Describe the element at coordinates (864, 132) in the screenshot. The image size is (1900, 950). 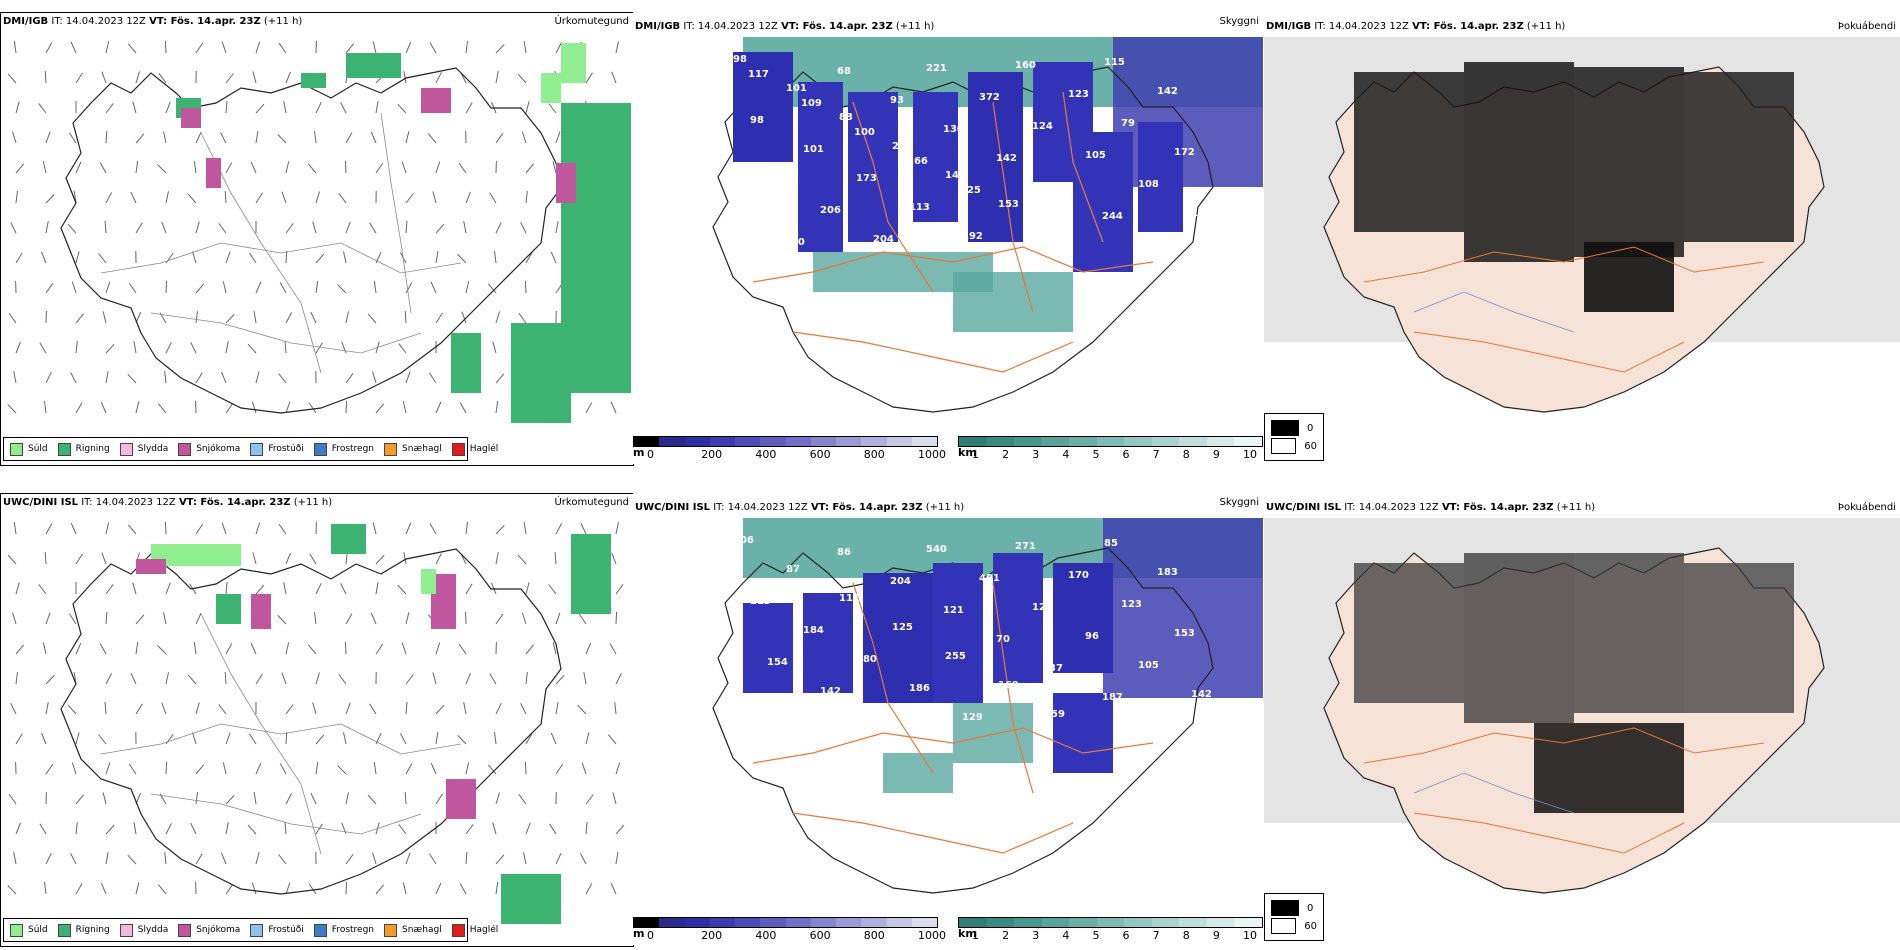
I see `height-label: 100` at that location.